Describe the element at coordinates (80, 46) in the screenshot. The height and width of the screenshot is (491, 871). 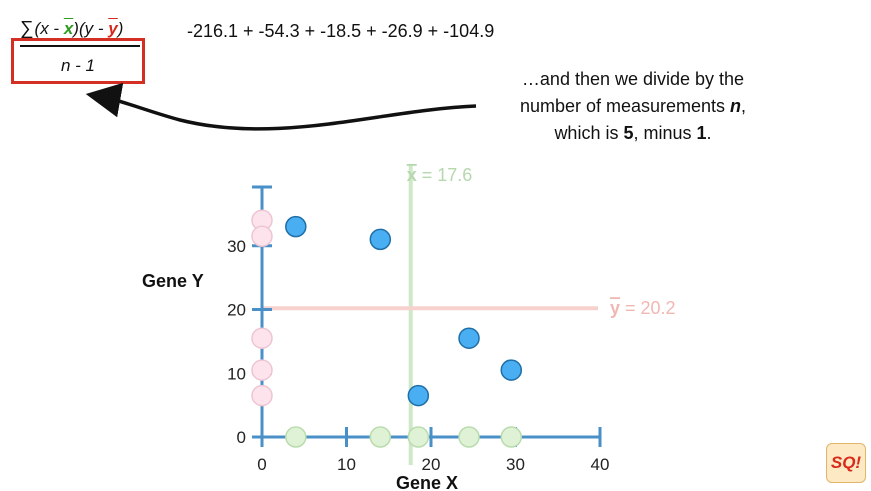
I see `fraction-line` at that location.